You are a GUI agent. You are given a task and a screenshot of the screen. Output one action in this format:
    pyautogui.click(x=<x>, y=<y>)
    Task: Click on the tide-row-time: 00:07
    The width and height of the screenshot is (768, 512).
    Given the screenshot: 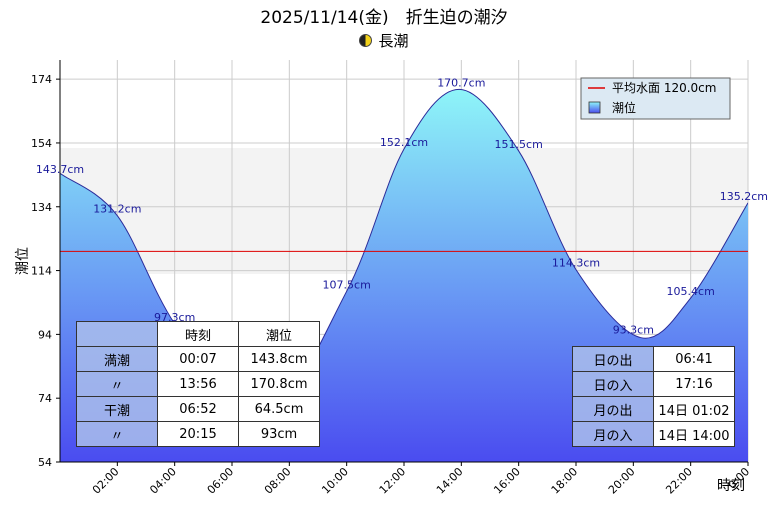 What is the action you would take?
    pyautogui.click(x=198, y=359)
    